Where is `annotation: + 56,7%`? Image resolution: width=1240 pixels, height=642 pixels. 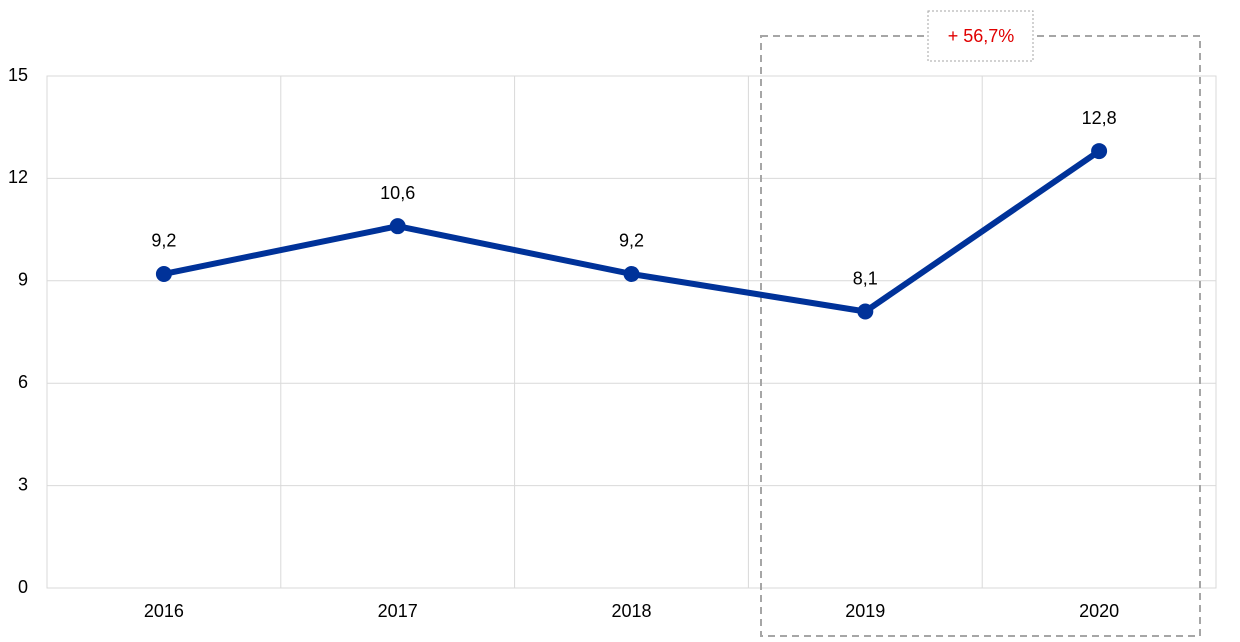
annotation: + 56,7% is located at coordinates (981, 36).